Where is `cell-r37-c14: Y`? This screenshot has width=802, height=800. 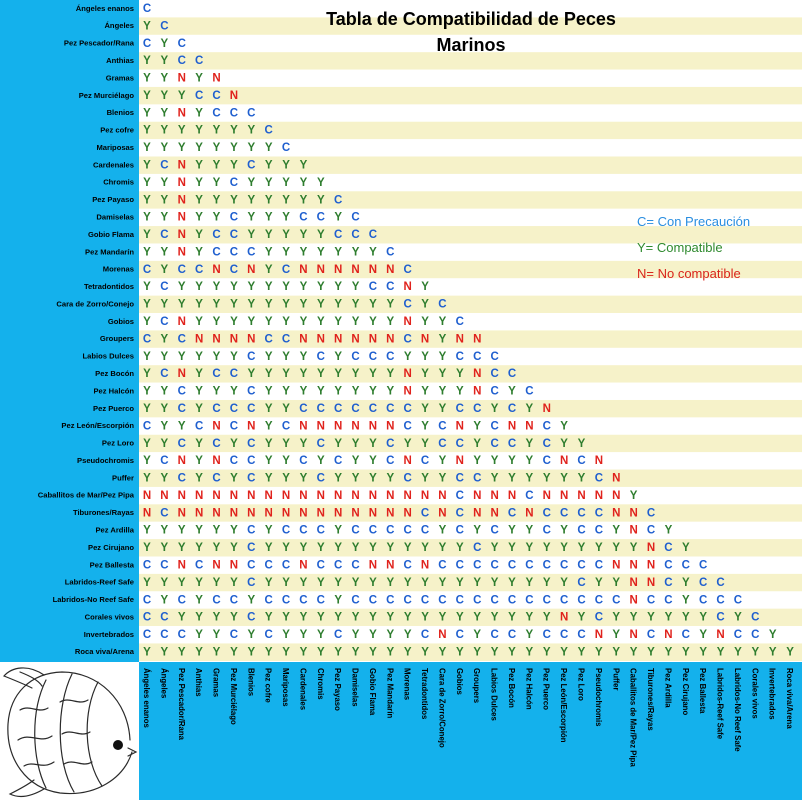 cell-r37-c14: Y is located at coordinates (373, 635).